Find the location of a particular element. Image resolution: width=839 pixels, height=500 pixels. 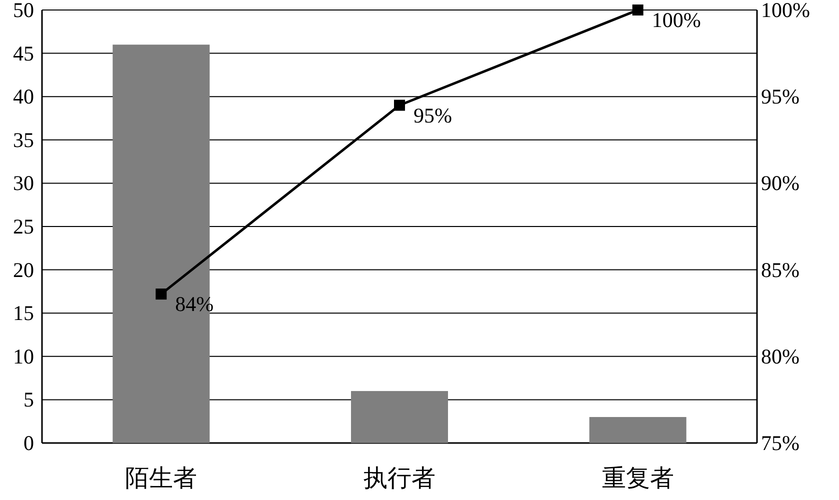

y-tick-label: 5 is located at coordinates (29, 400).